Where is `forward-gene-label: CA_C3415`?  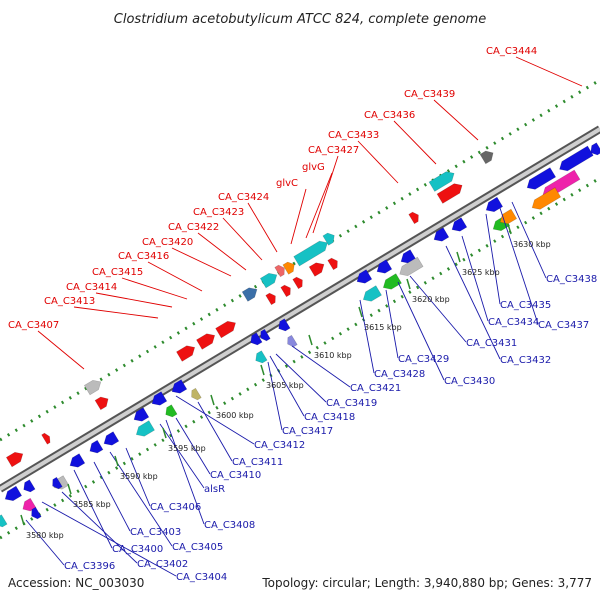 forward-gene-label: CA_C3415 is located at coordinates (117, 272).